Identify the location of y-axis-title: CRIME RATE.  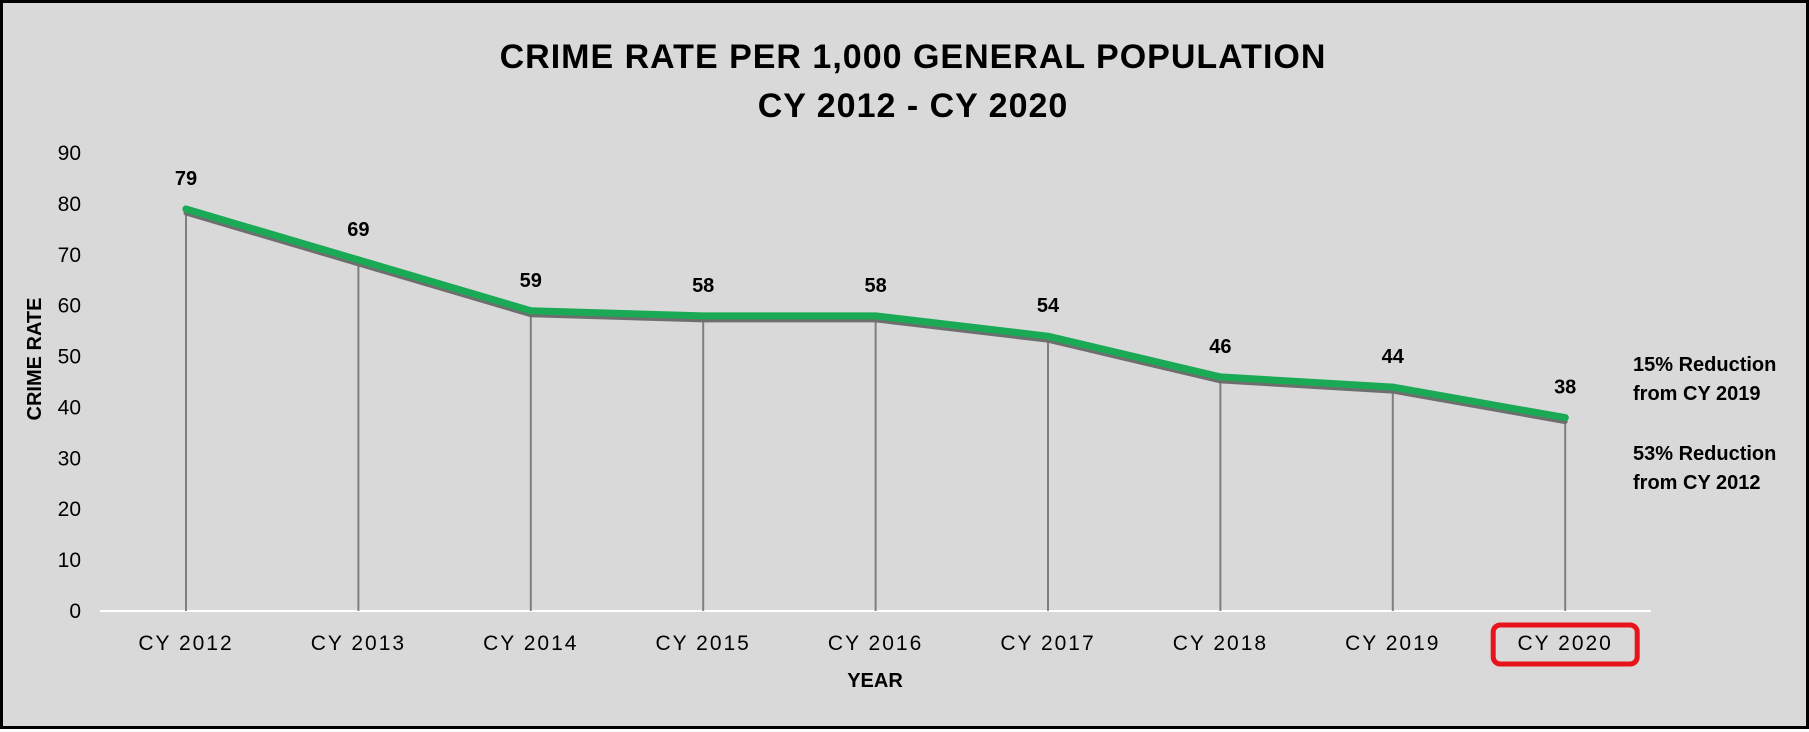
(35, 359).